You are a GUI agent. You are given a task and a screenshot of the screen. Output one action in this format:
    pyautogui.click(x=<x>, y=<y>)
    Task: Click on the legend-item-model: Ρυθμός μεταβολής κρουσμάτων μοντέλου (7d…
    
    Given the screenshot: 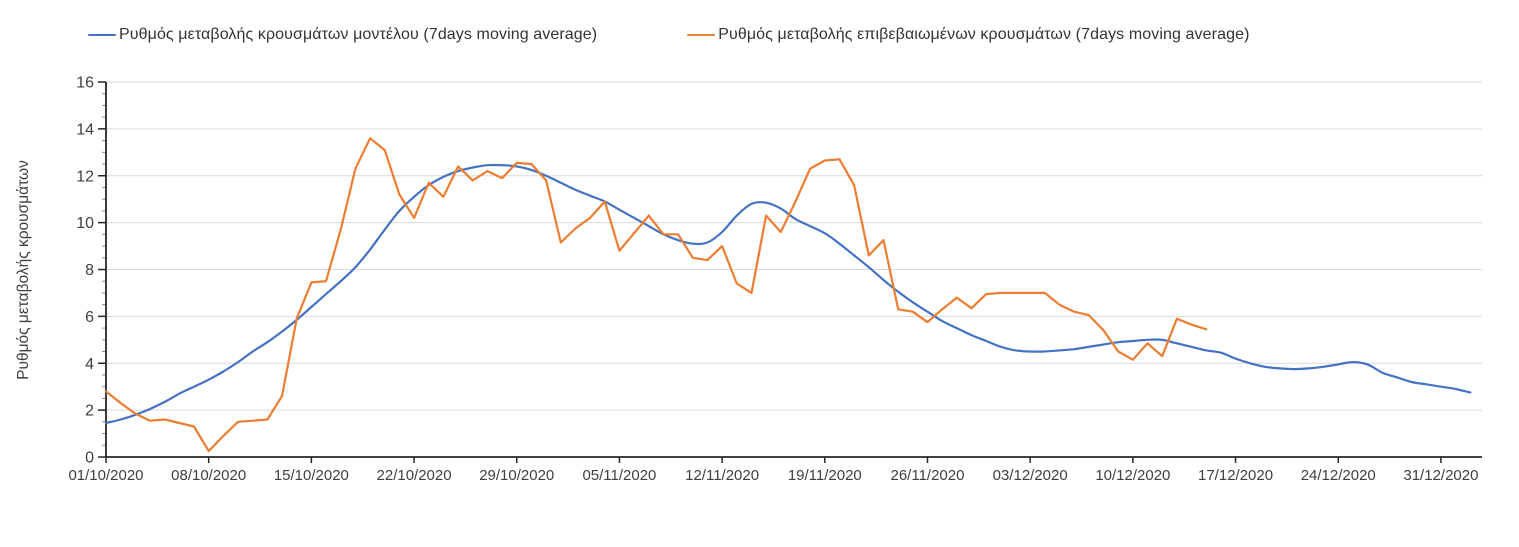 What is the action you would take?
    pyautogui.click(x=342, y=35)
    